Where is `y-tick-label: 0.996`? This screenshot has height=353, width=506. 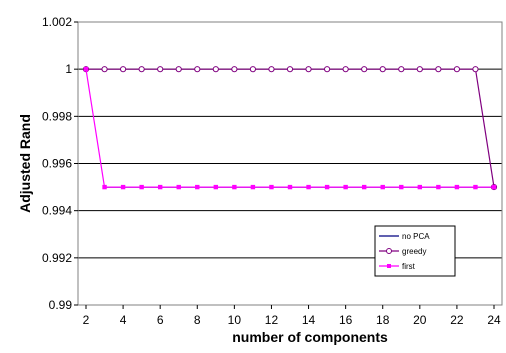
y-tick-label: 0.996 is located at coordinates (57, 164).